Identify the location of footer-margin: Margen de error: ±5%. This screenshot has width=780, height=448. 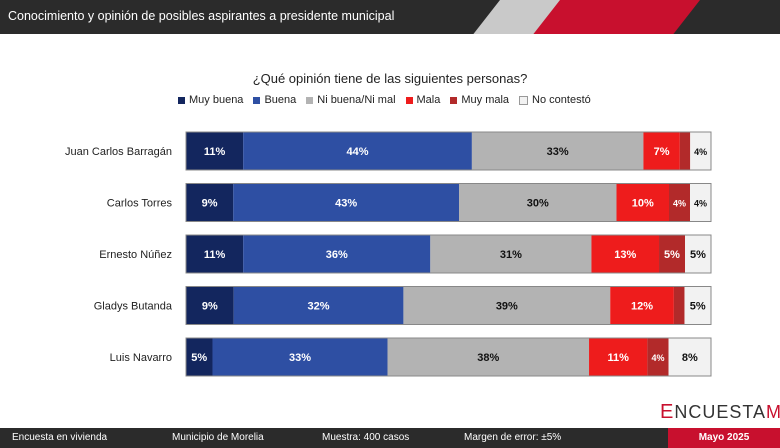
(513, 437).